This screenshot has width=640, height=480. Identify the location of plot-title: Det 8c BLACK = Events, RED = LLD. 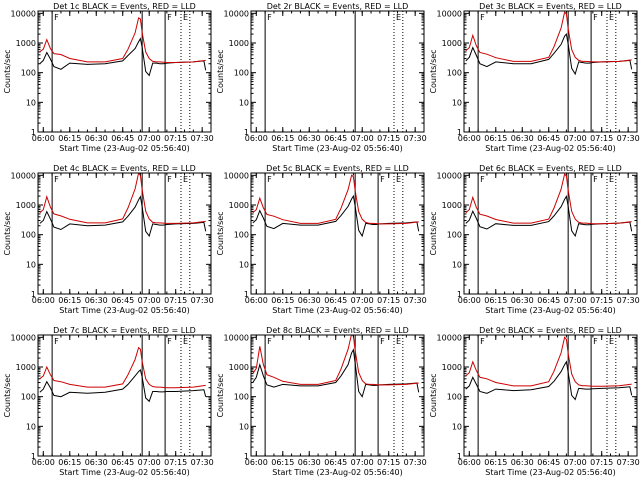
(337, 330).